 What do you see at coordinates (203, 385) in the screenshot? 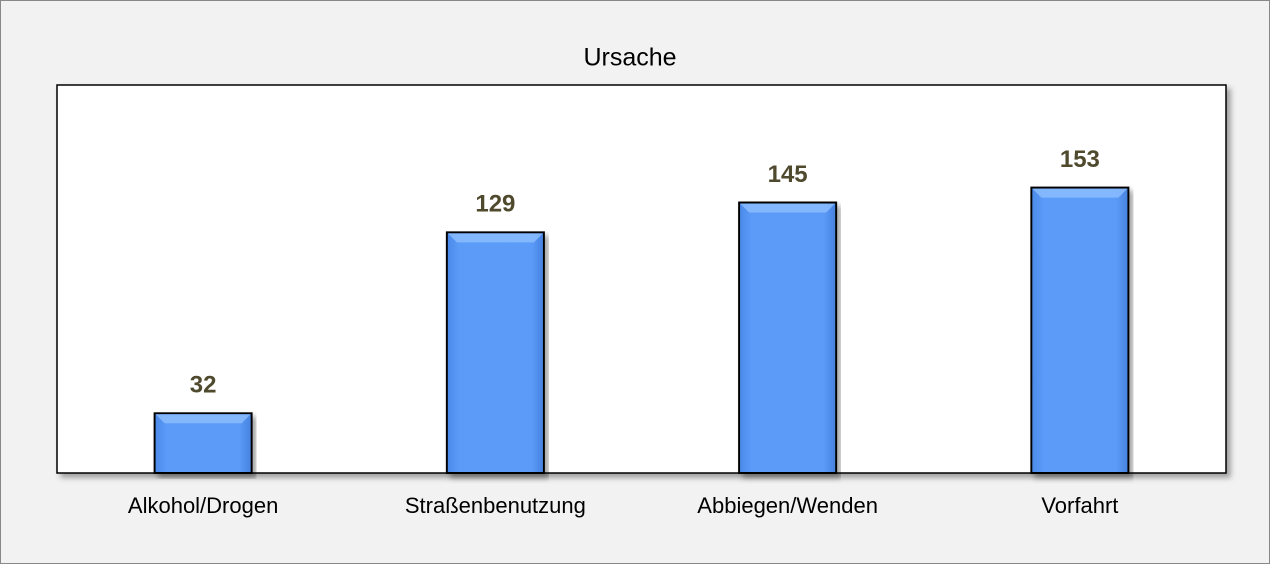
I see `data-label: 32` at bounding box center [203, 385].